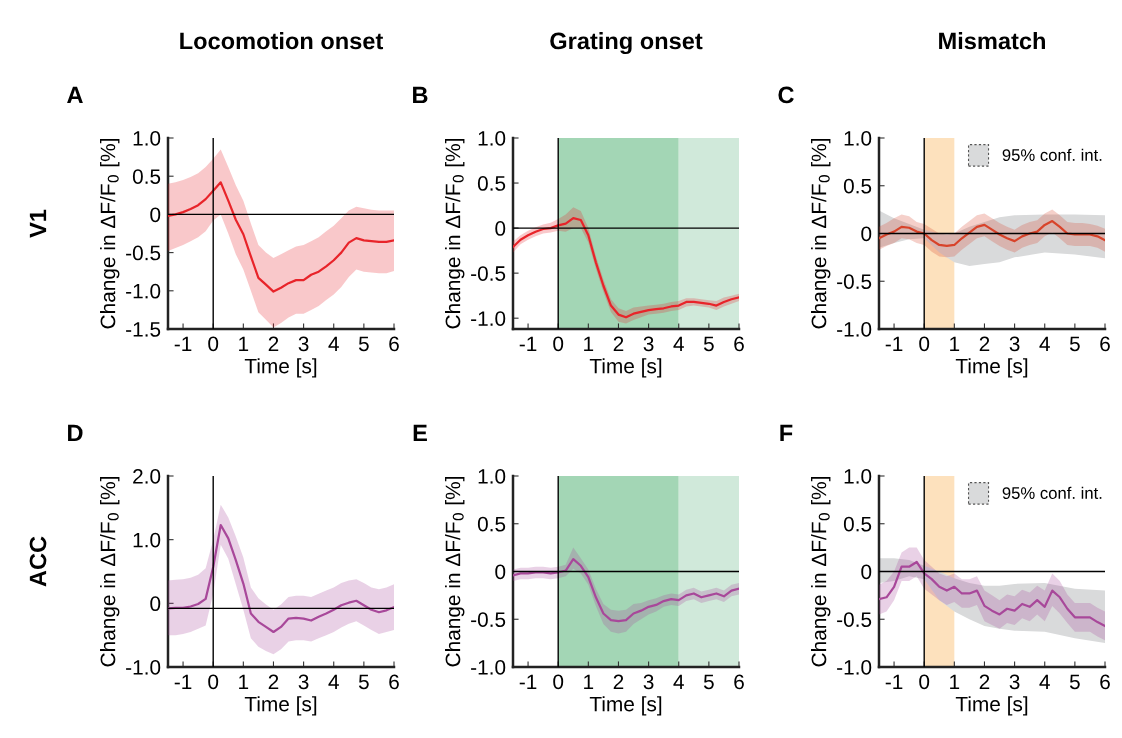  What do you see at coordinates (282, 41) in the screenshot?
I see `chart-title: Locomotion onset` at bounding box center [282, 41].